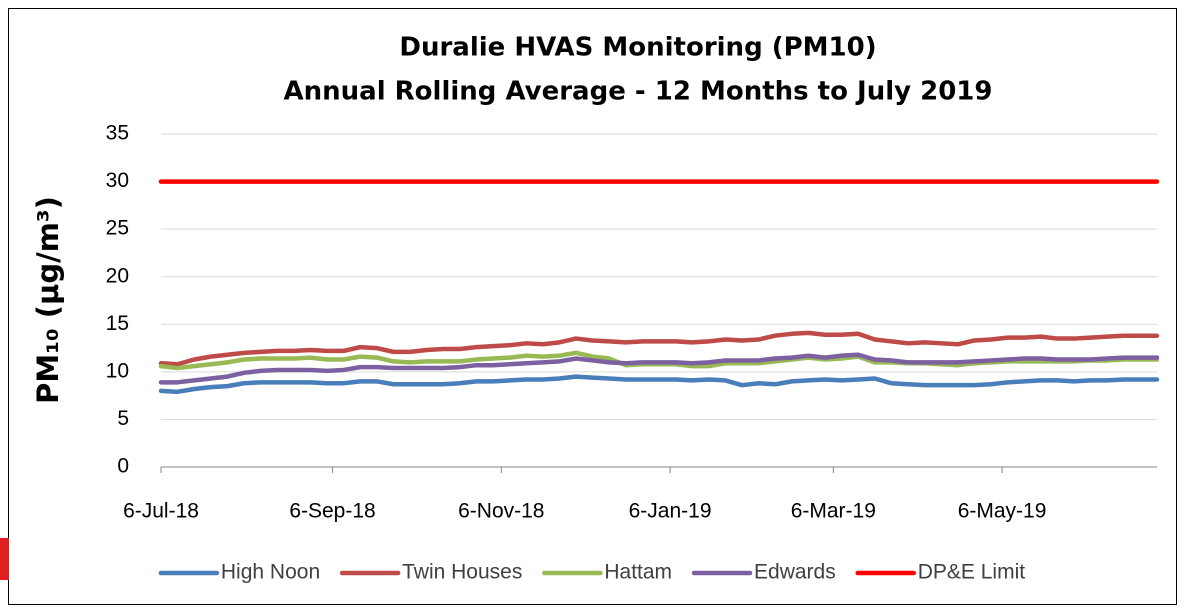 The image size is (1186, 613). Describe the element at coordinates (270, 572) in the screenshot. I see `legend-label: High Noon` at that location.